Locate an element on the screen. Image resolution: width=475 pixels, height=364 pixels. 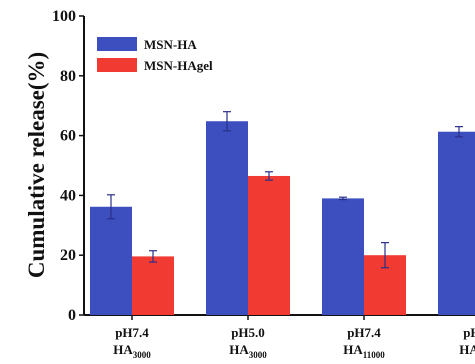
y-tick-label: 100 is located at coordinates (64, 16).